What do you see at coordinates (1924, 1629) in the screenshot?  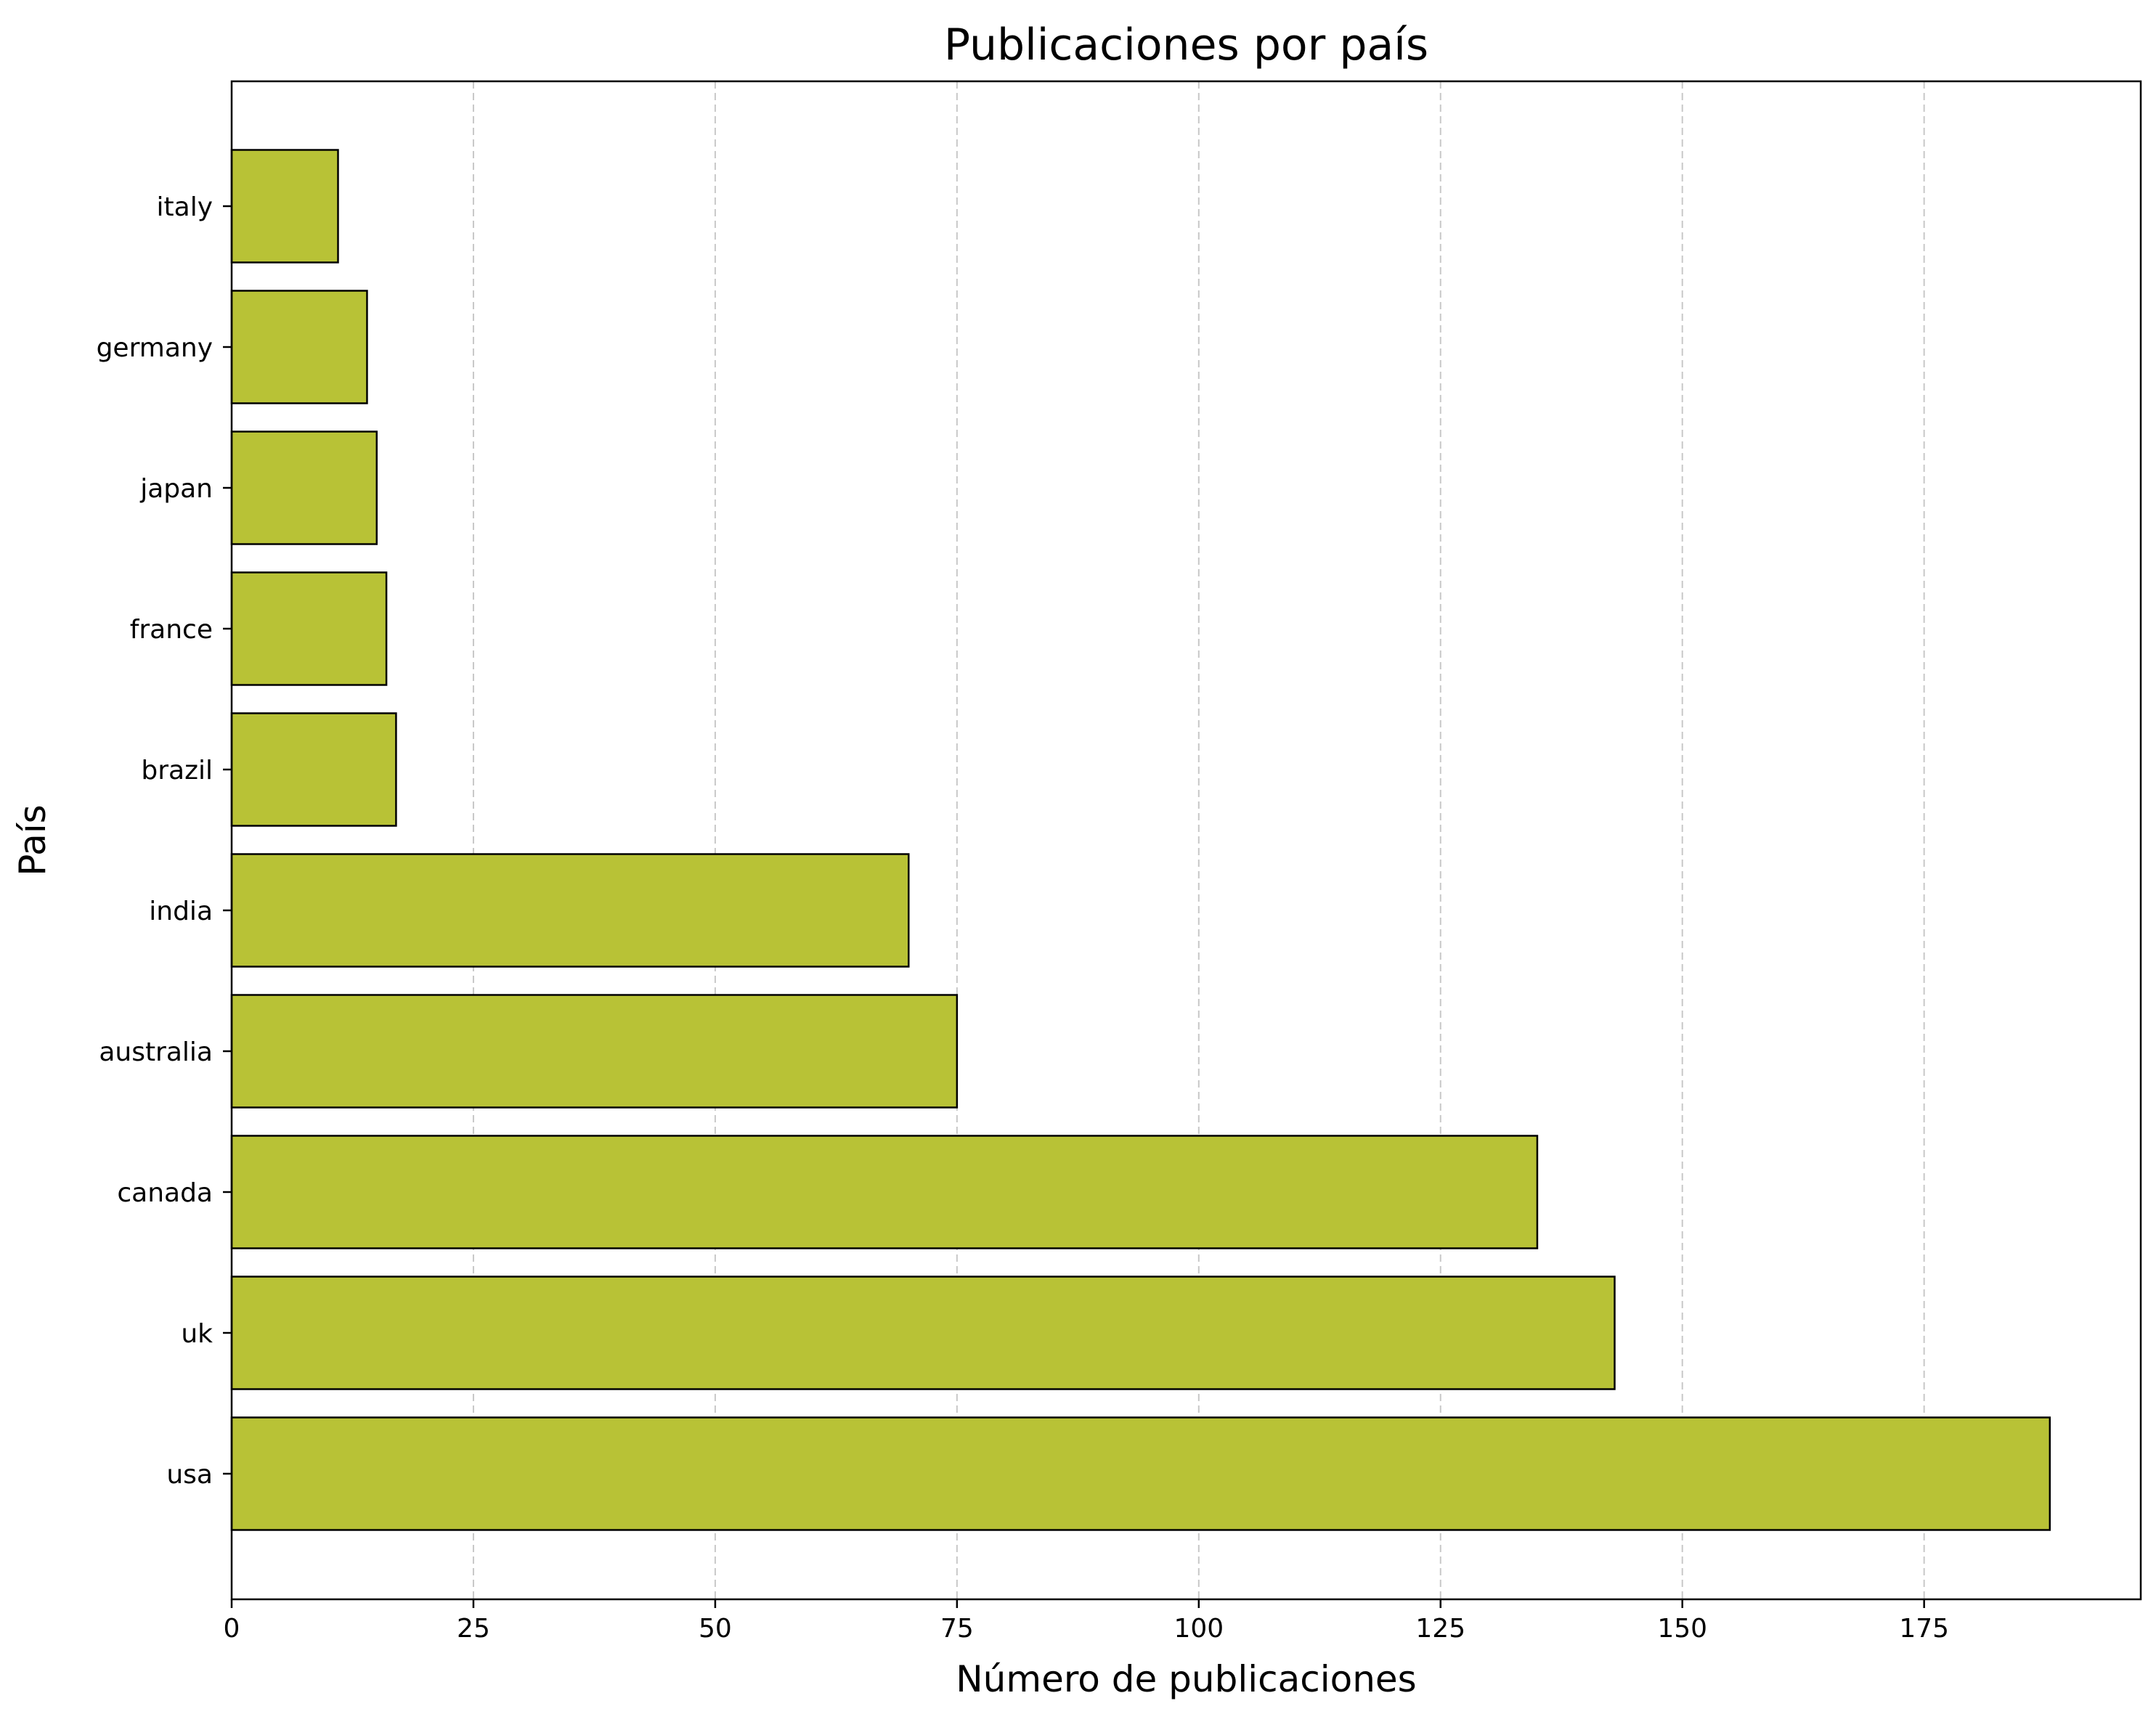 I see `x-tick-label-175: 175` at bounding box center [1924, 1629].